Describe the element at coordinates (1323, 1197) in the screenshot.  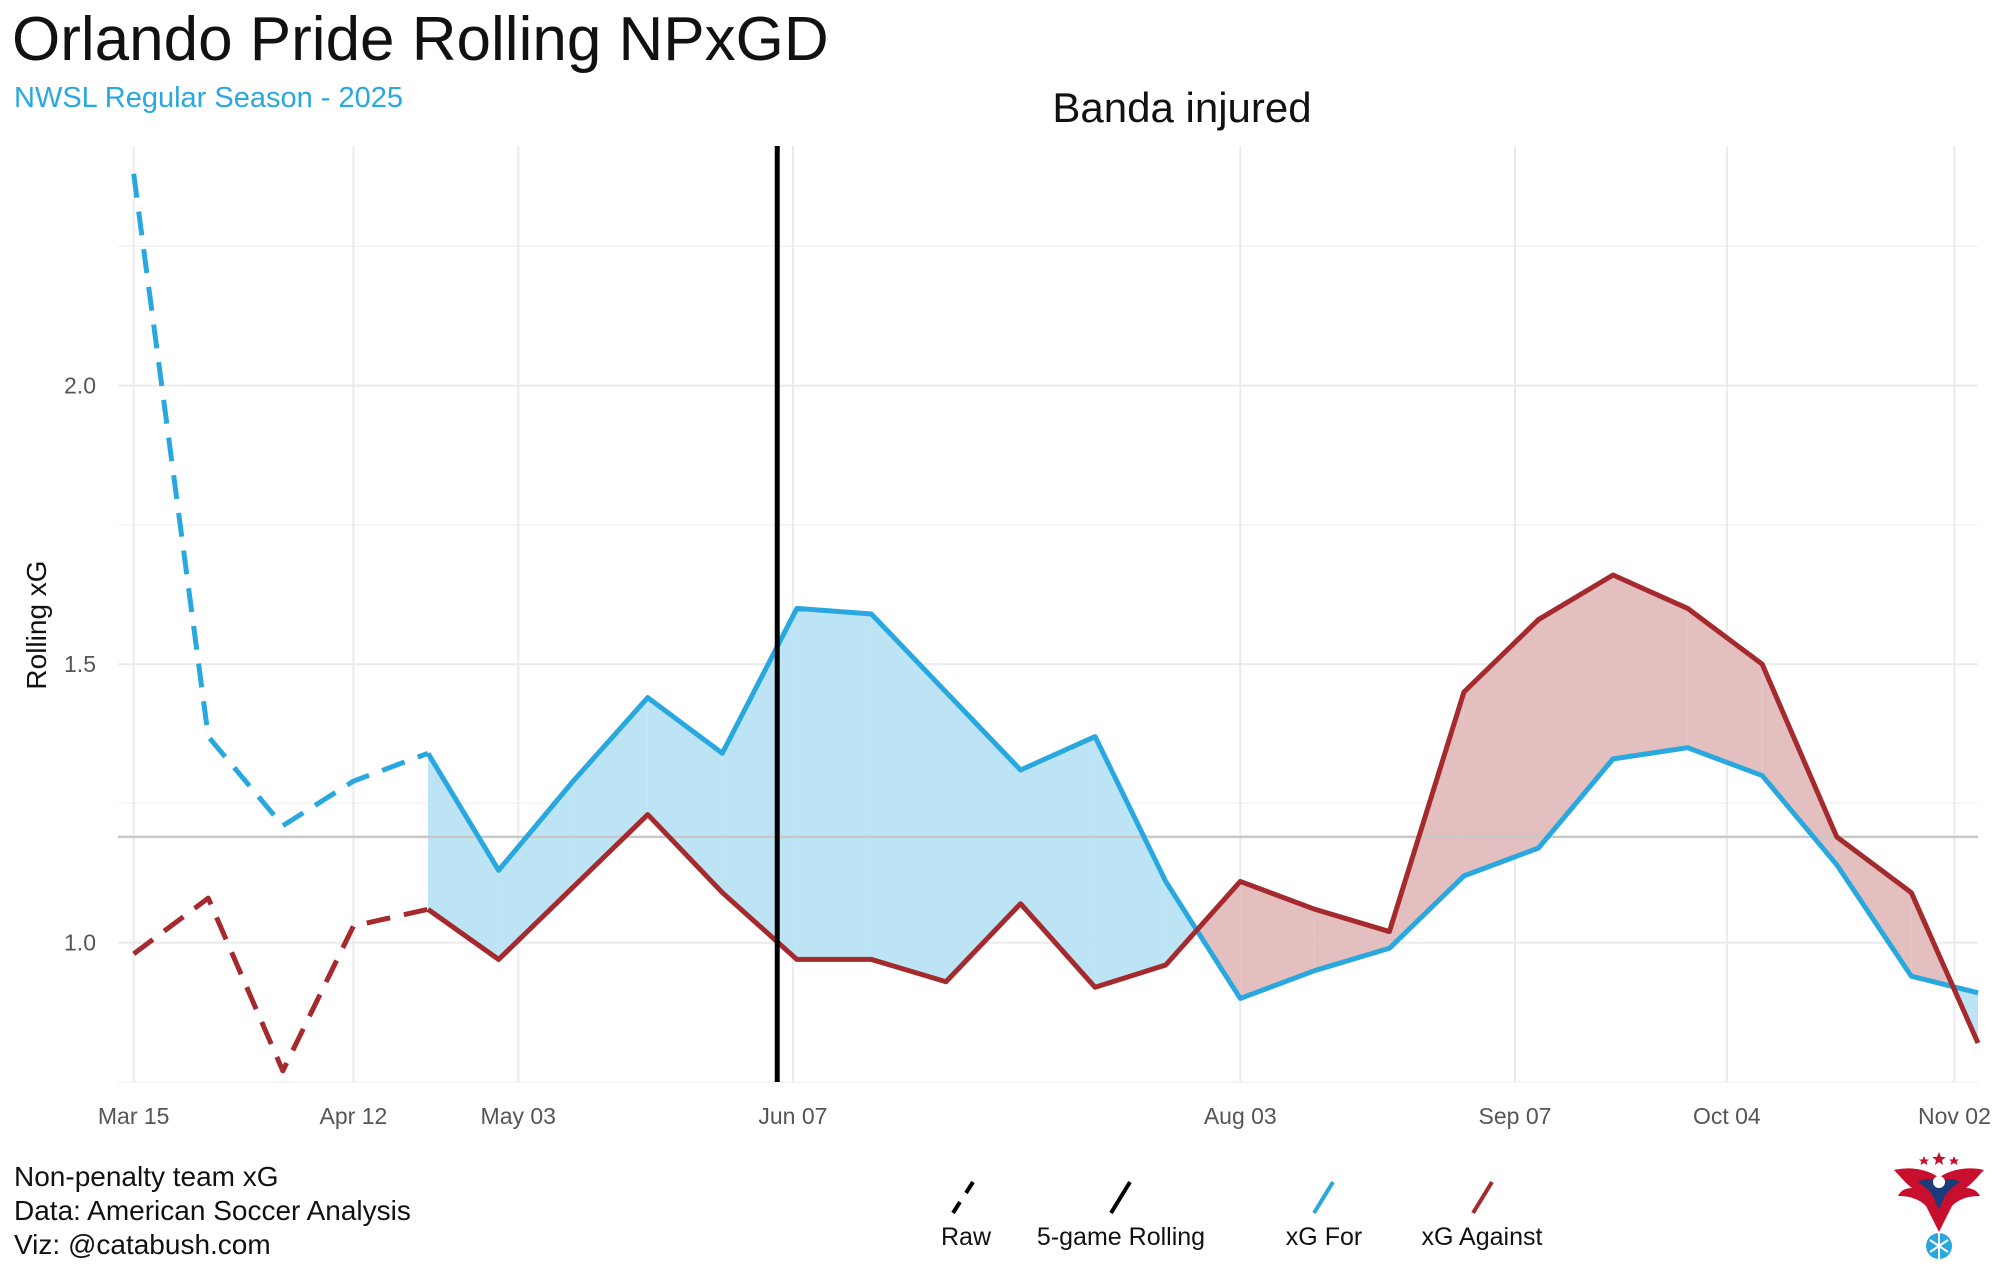
I see `legend-xg-for-key` at that location.